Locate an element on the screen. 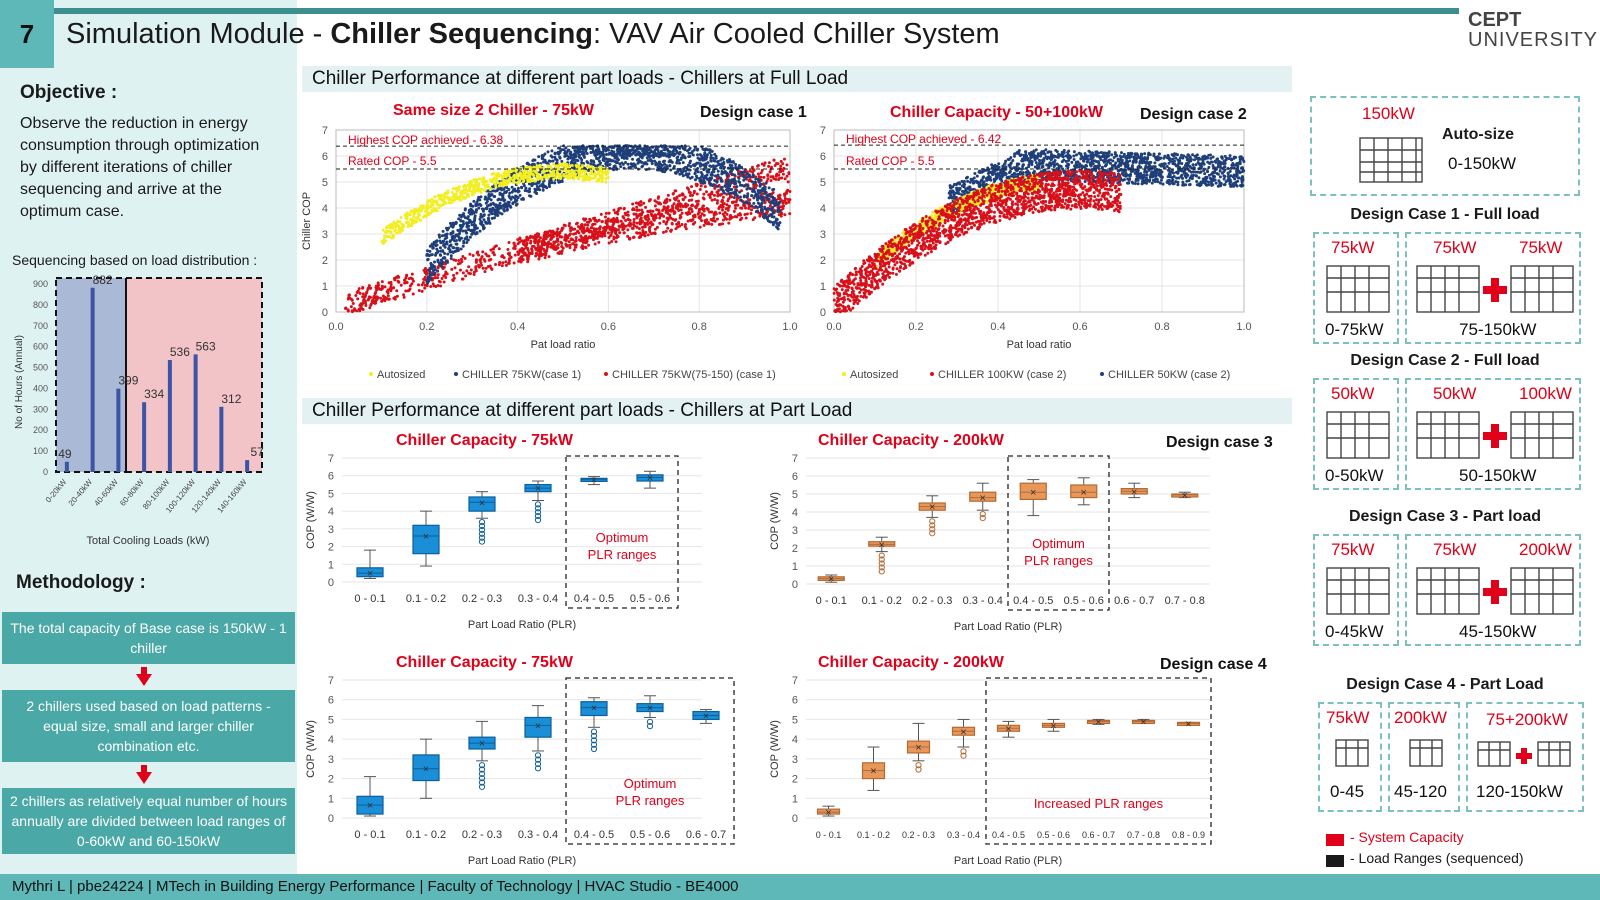  highest-cop-label: Highest COP achieved - 6.38 is located at coordinates (426, 140).